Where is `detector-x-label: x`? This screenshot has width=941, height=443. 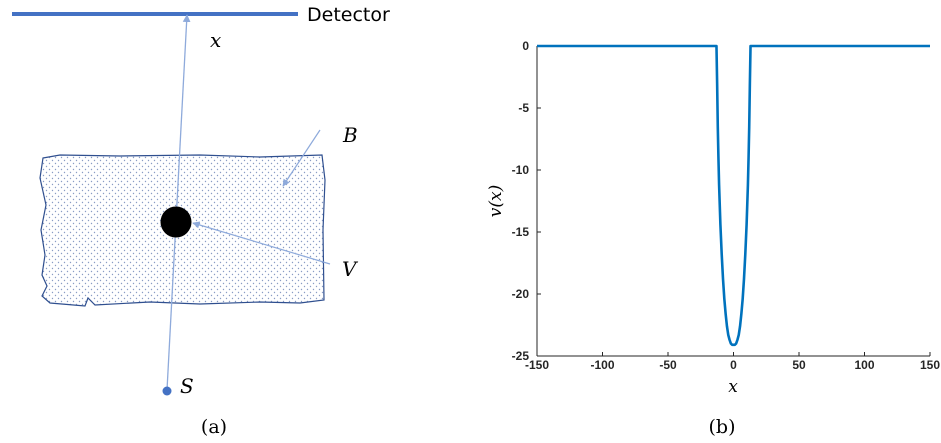
detector-x-label: x is located at coordinates (215, 40).